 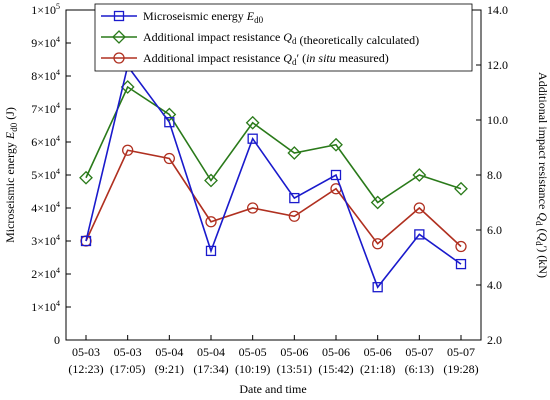 I want to click on legend-box, so click(x=283, y=37).